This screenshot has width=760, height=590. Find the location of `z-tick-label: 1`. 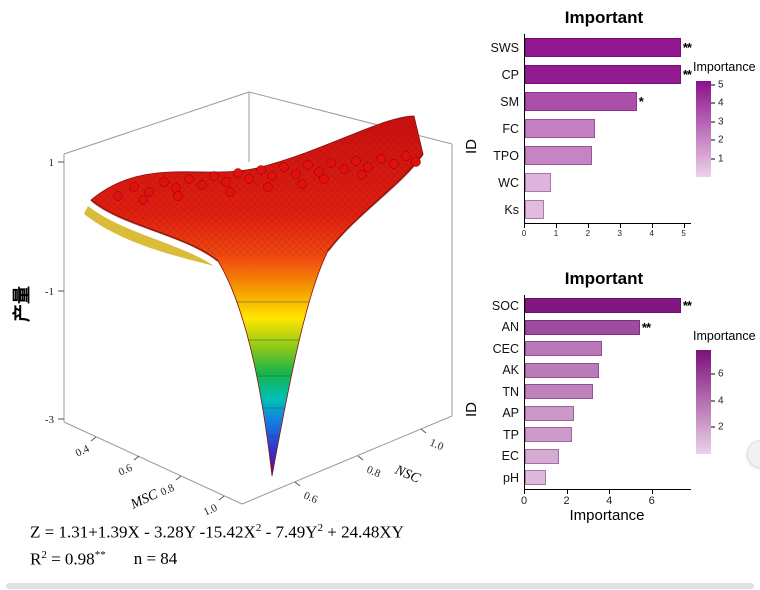

z-tick-label: 1 is located at coordinates (52, 163).